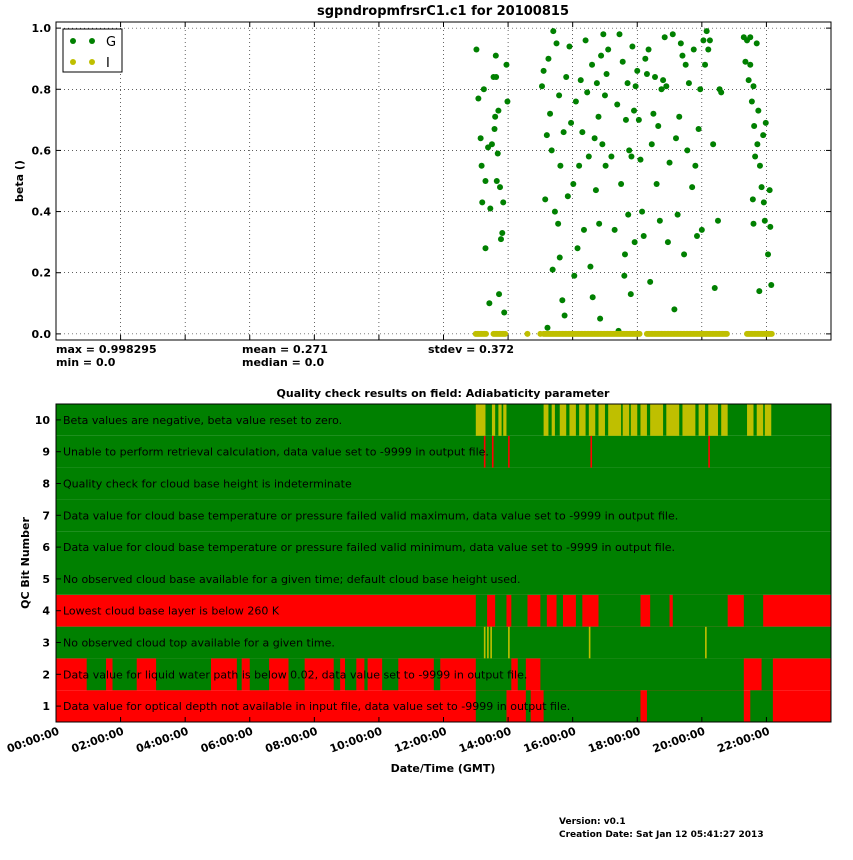 The width and height of the screenshot is (853, 860). Describe the element at coordinates (550, 739) in the screenshot. I see `qc-x-tick-label: 16:00:00` at that location.